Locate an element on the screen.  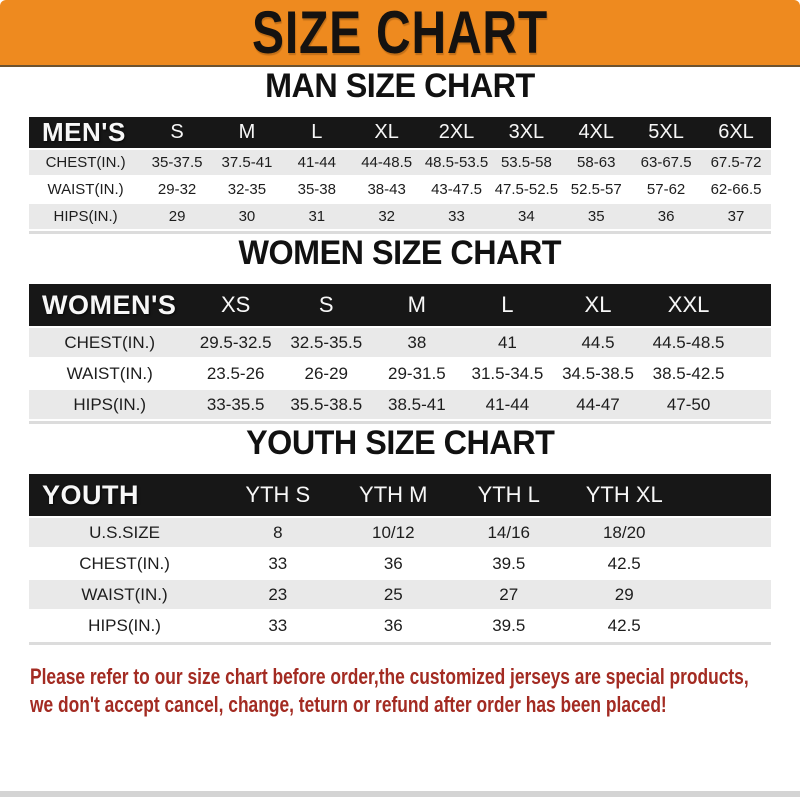
table-row: CHEST(IN.) 33 36 39.5 42.5 is located at coordinates (400, 564).